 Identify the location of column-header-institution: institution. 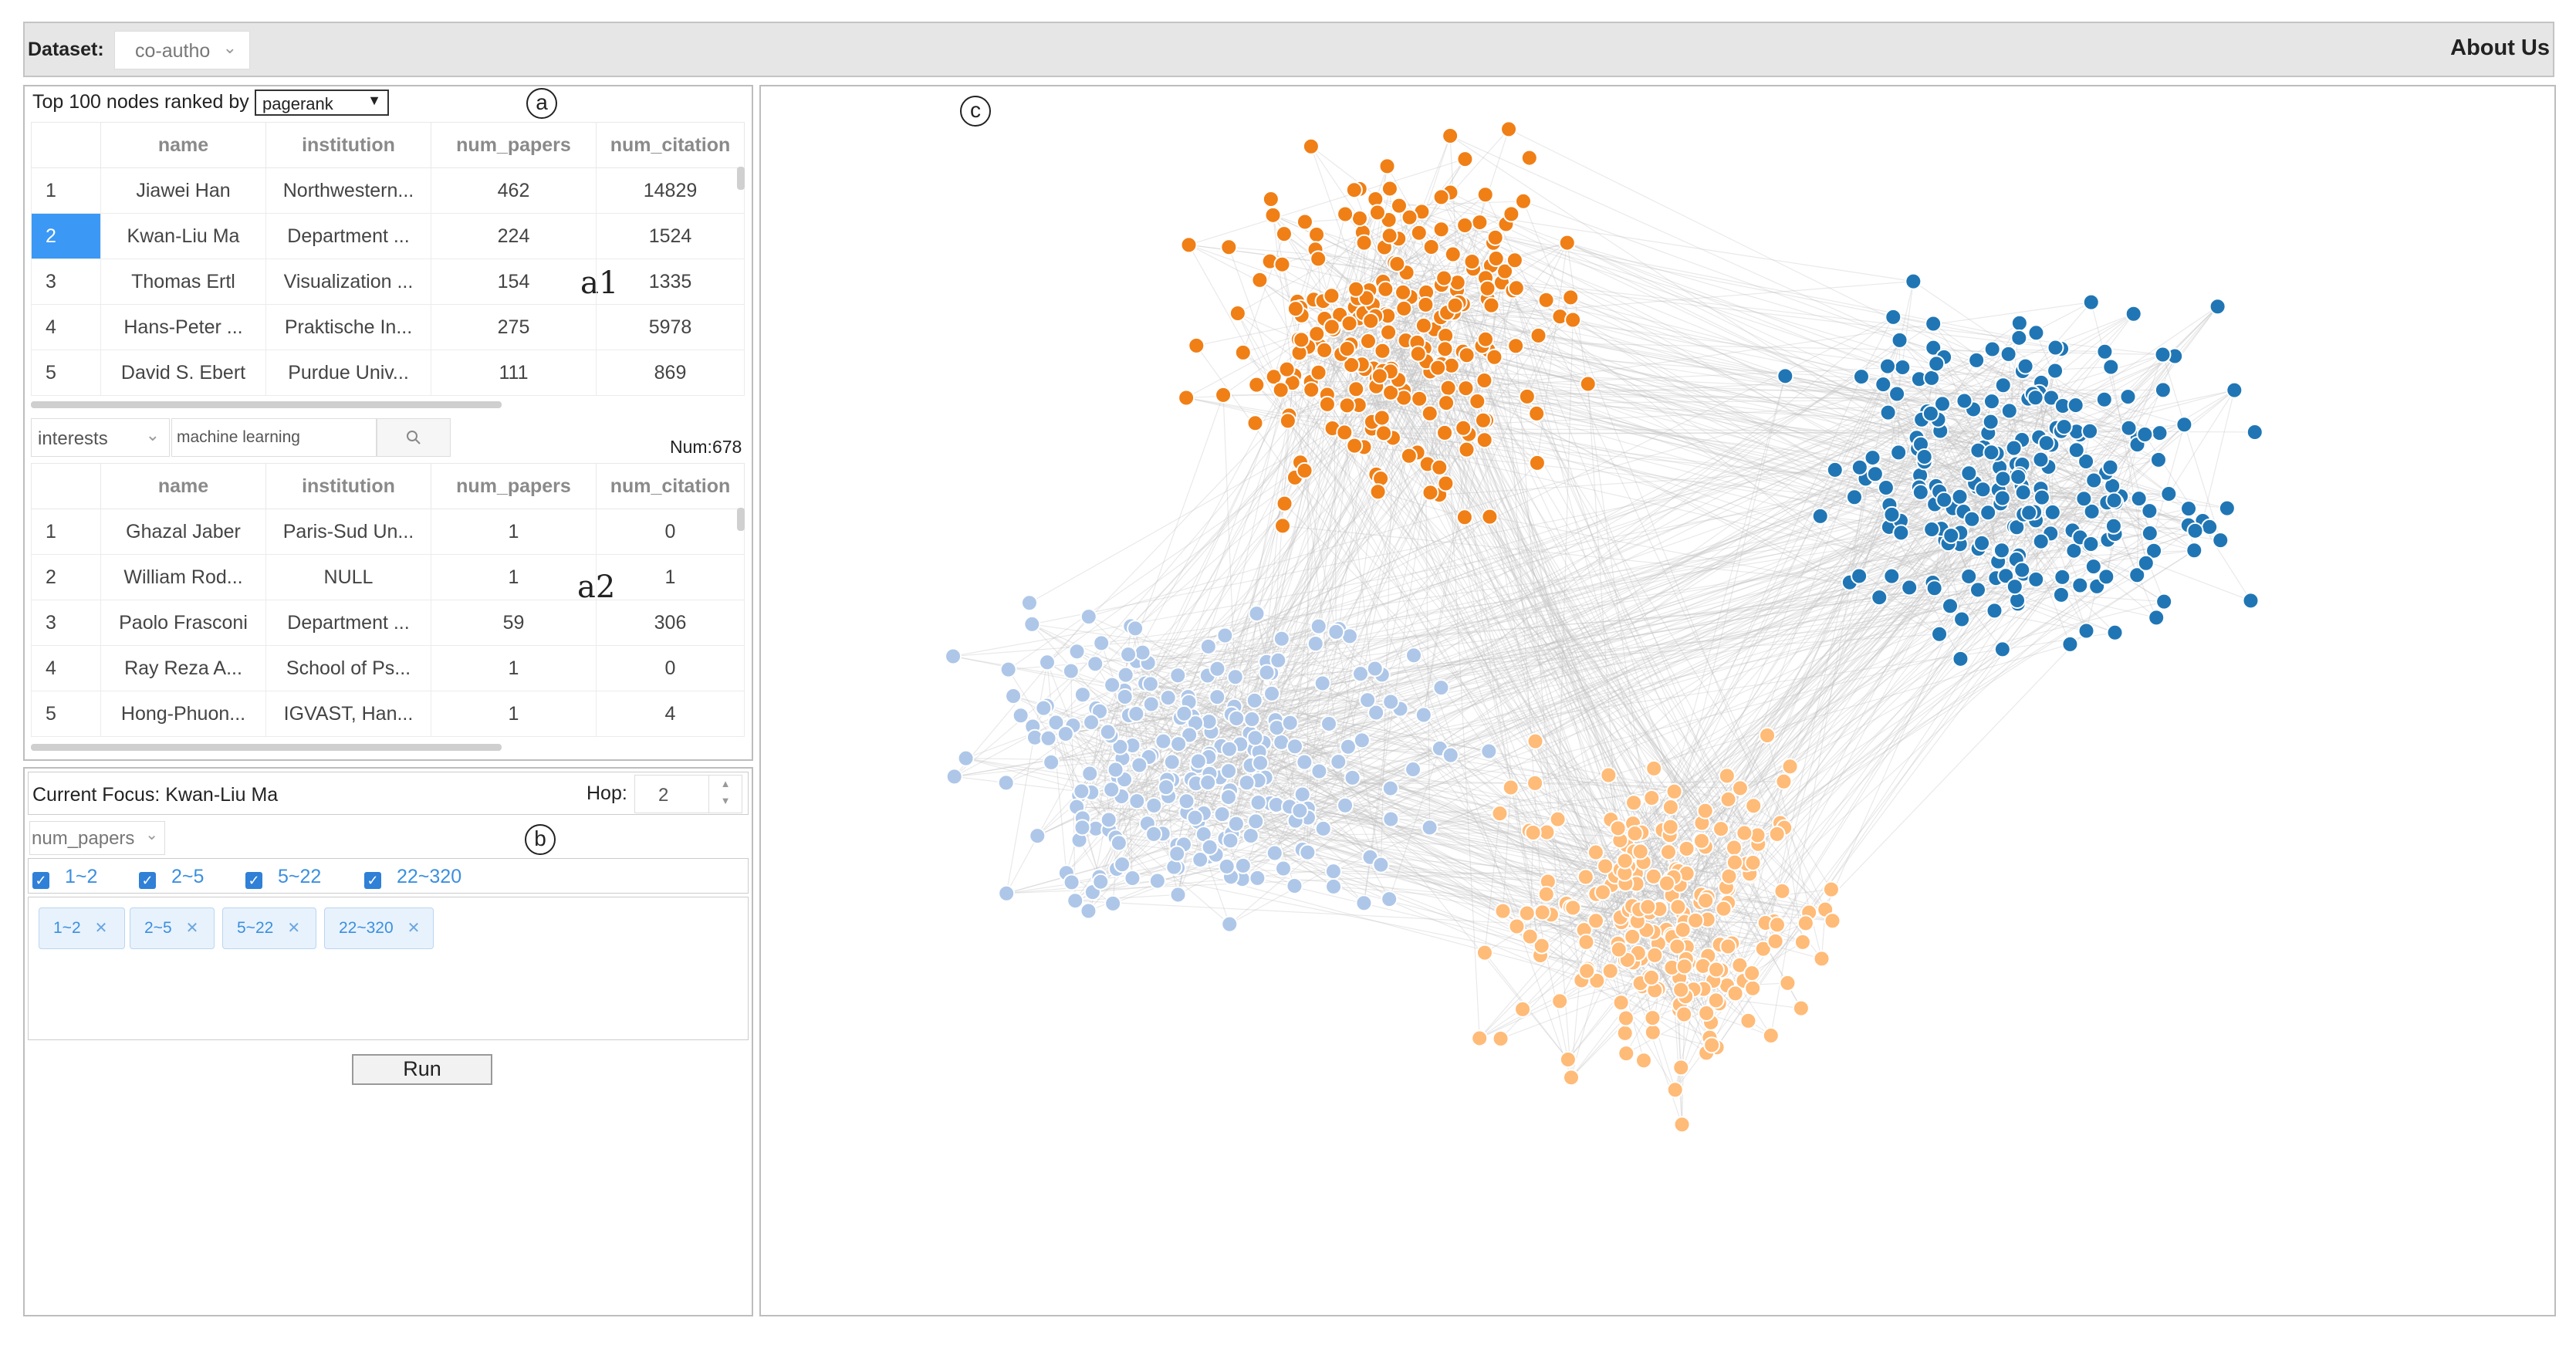
(348, 486).